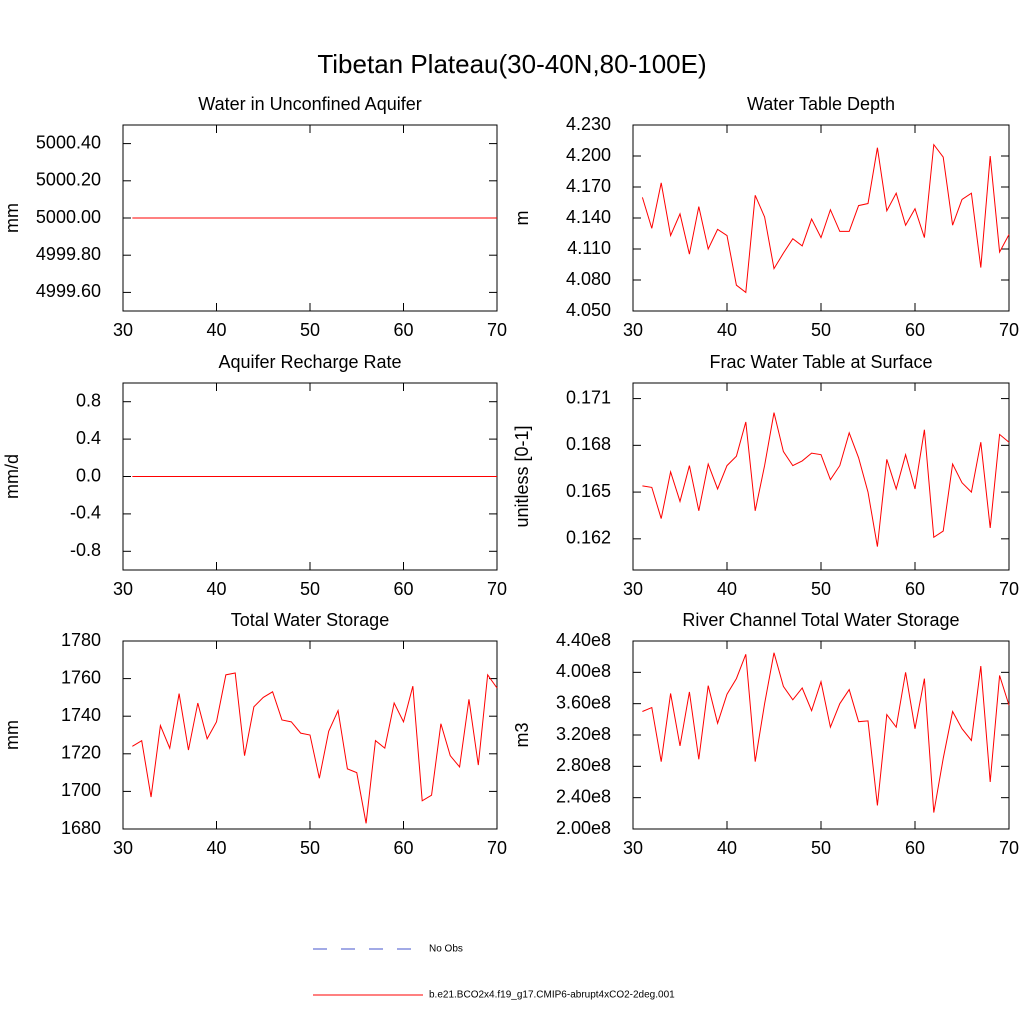 This screenshot has width=1024, height=1024. I want to click on y-tick-label: 2.00e8, so click(583, 828).